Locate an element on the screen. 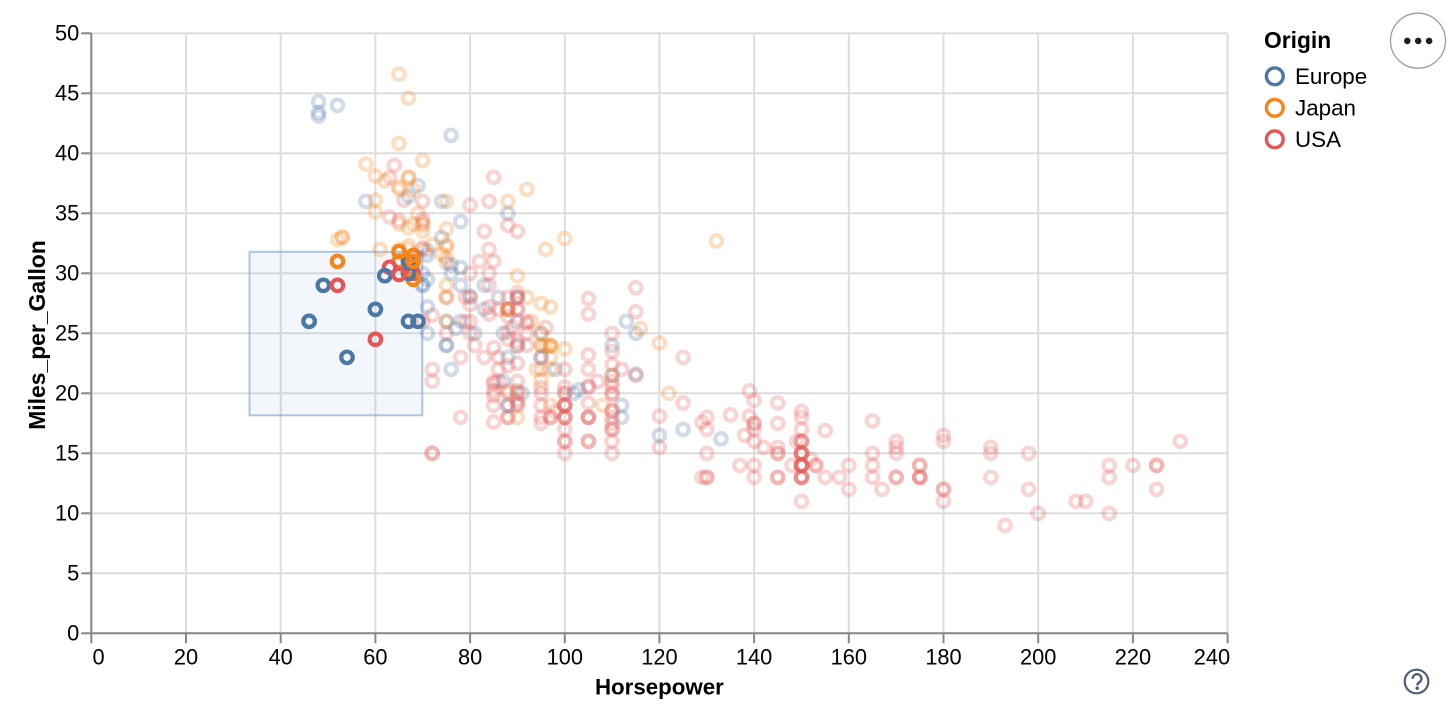 The image size is (1454, 717). svg-text: 60 is located at coordinates (375, 656).